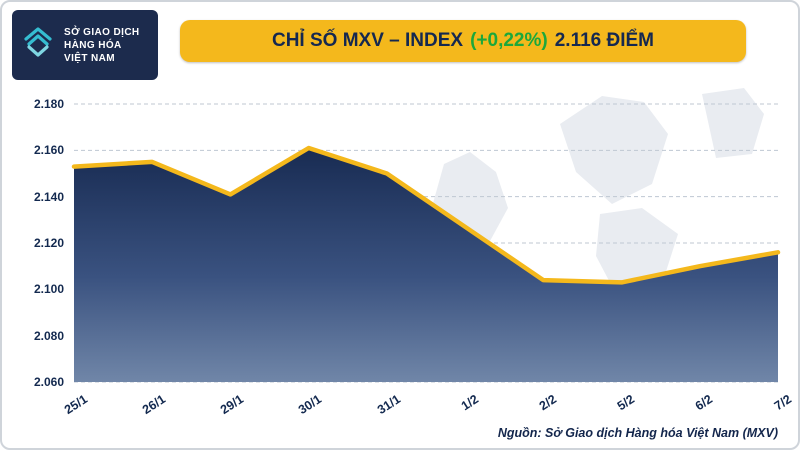 This screenshot has height=450, width=800. What do you see at coordinates (48, 196) in the screenshot?
I see `y-tick-label: 2.140` at bounding box center [48, 196].